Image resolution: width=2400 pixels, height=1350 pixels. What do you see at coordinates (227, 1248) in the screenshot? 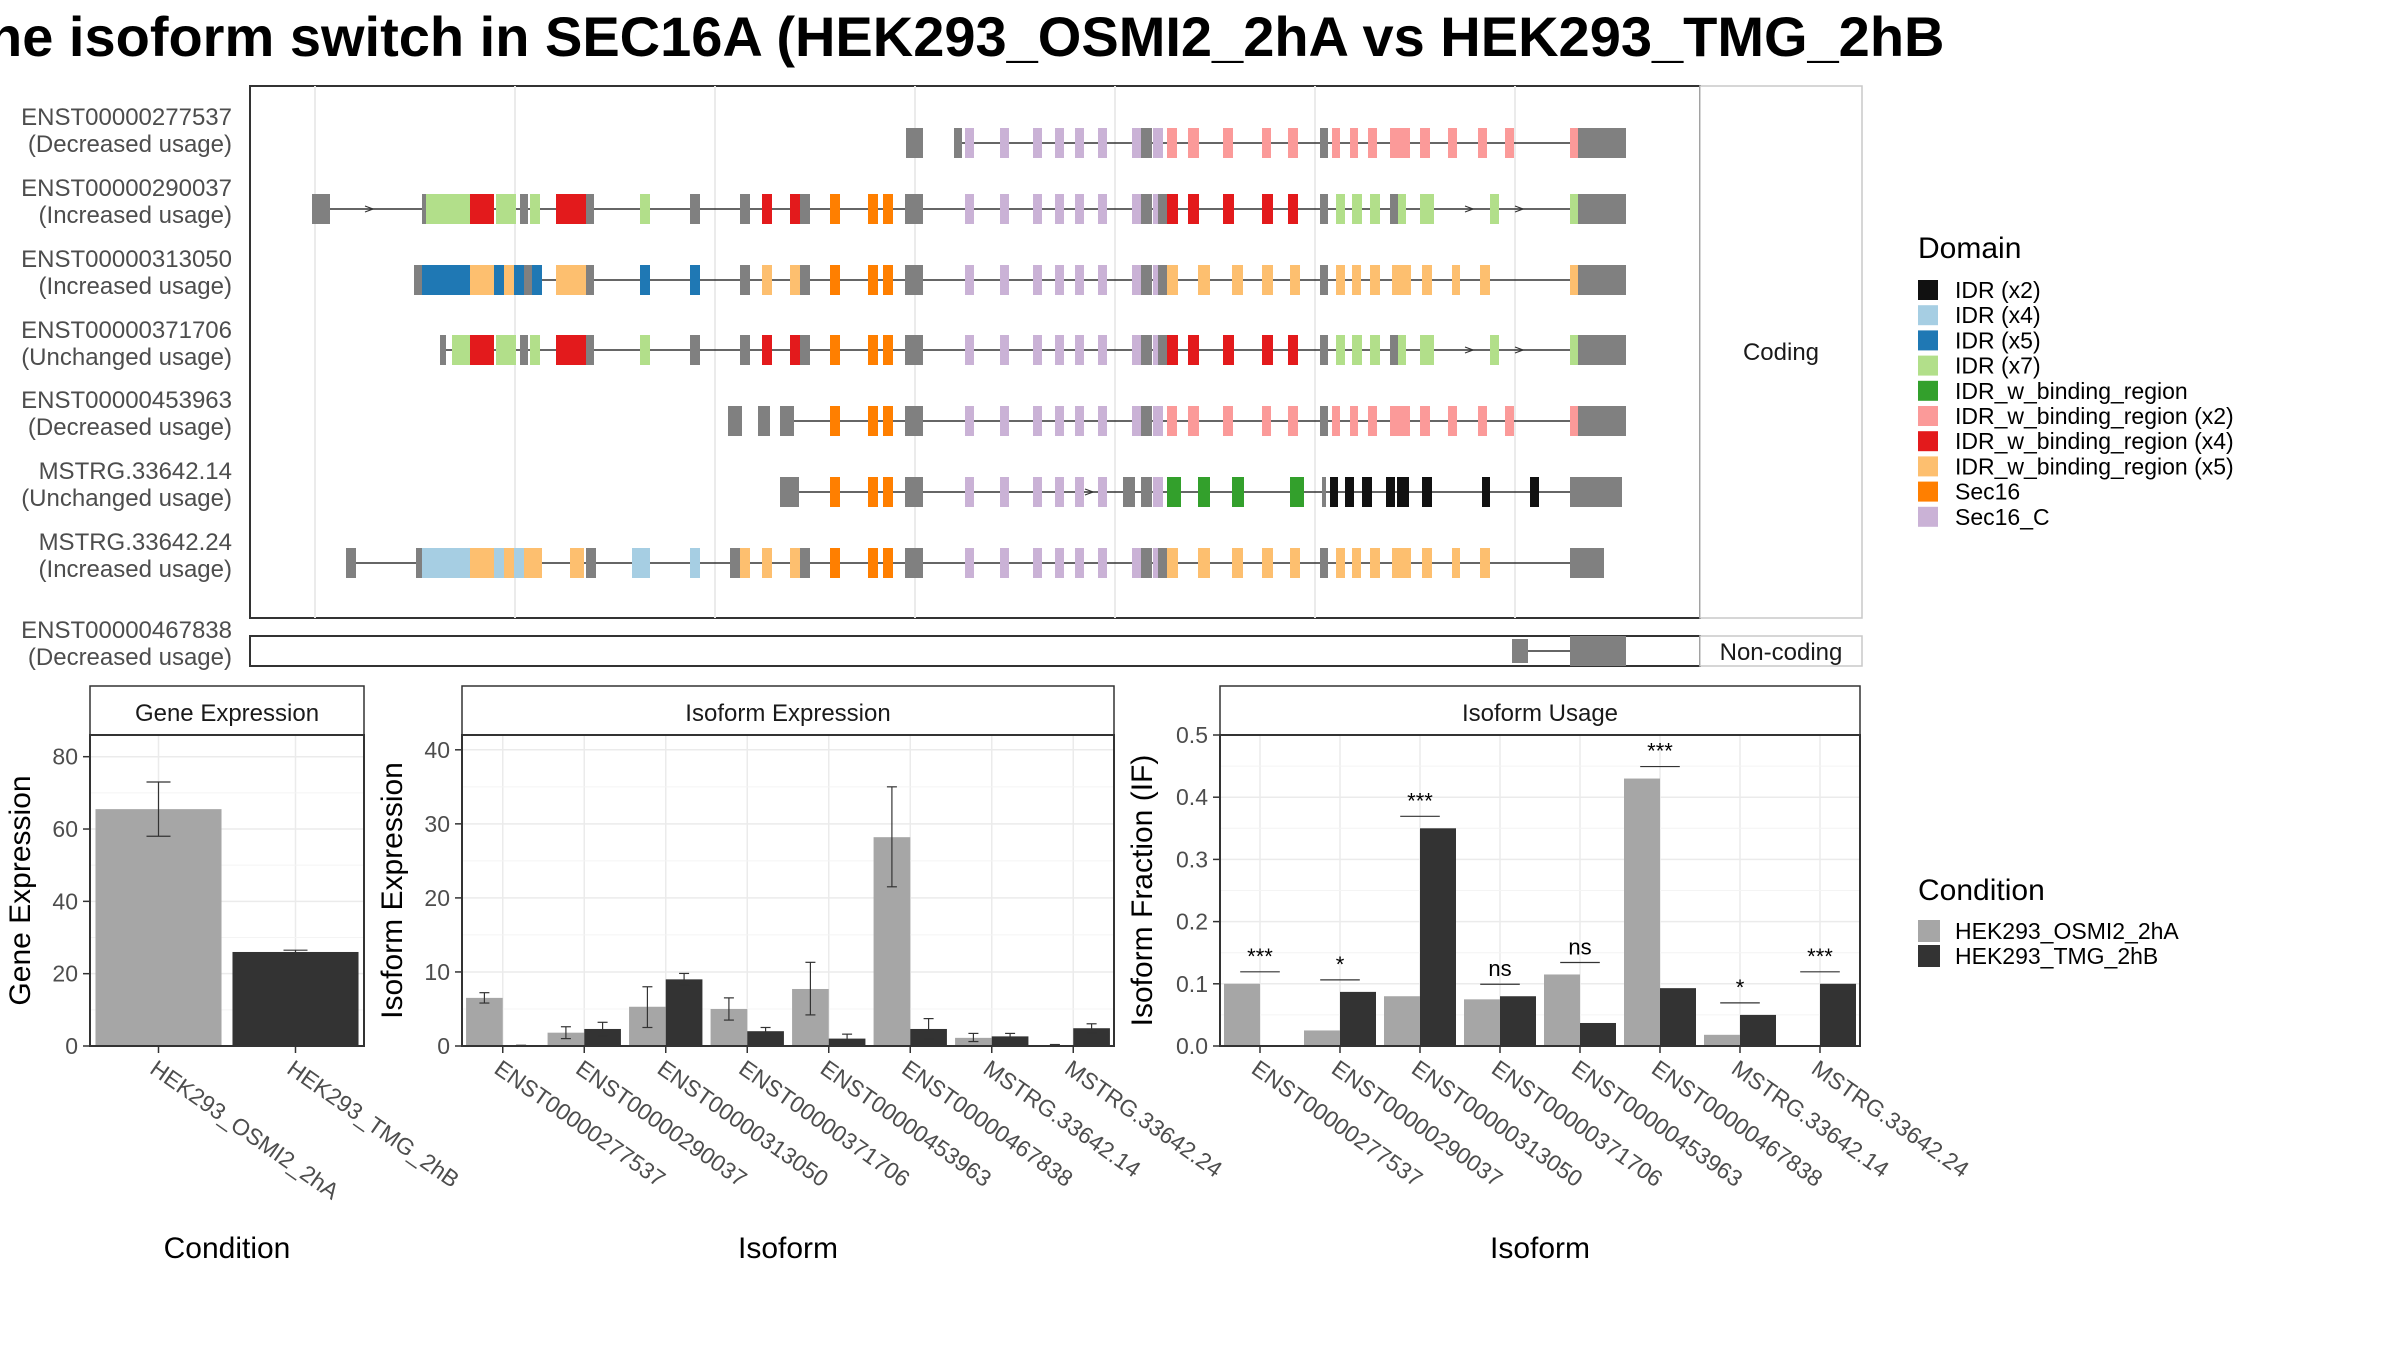
I see `x-axis-title: Condition` at bounding box center [227, 1248].